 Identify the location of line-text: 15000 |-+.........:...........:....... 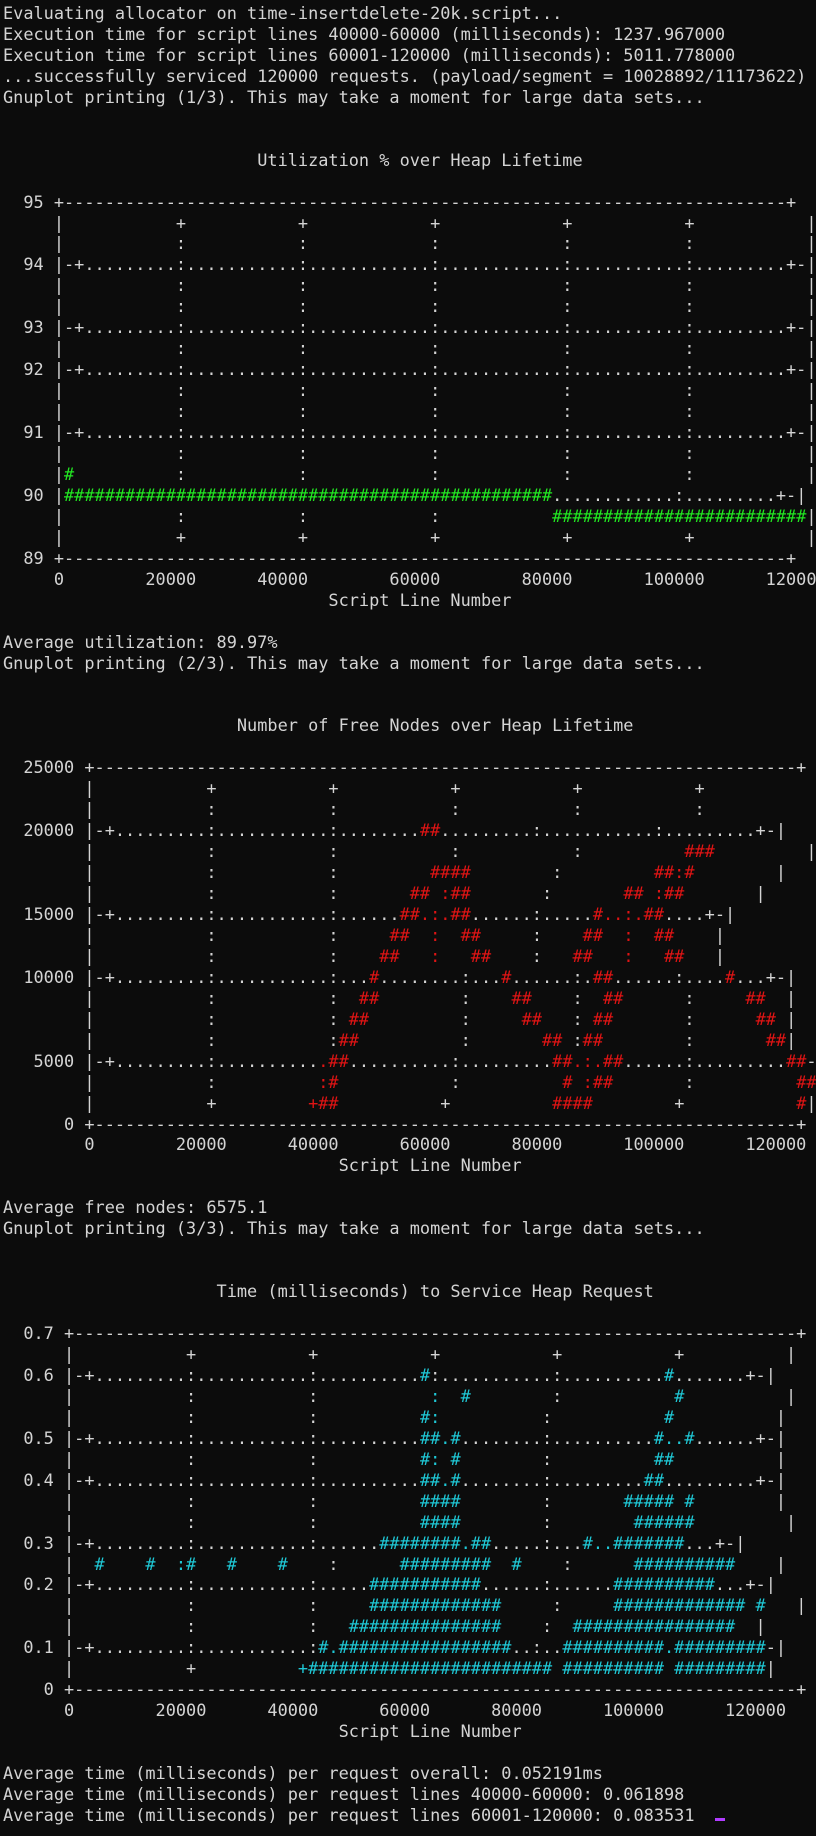
(201, 913).